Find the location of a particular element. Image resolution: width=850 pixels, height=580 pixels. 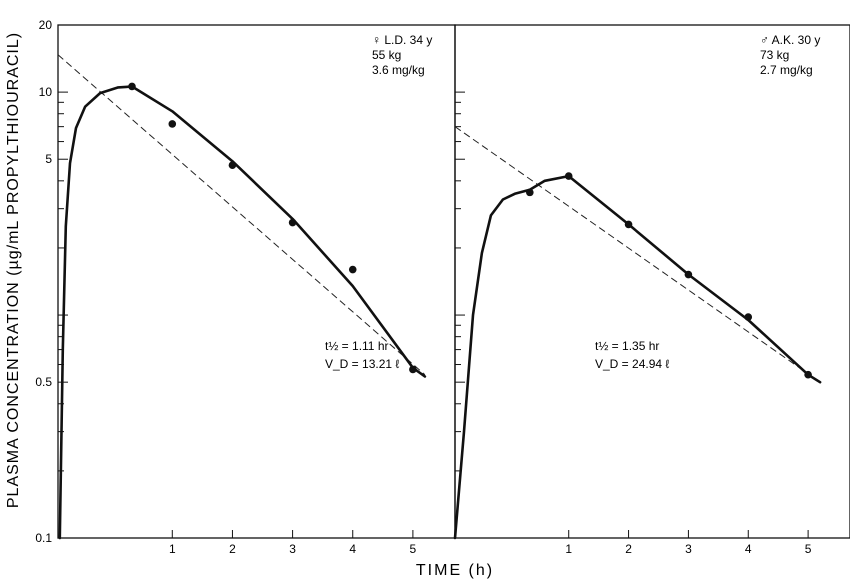

y-tick-label: 20 is located at coordinates (46, 25).